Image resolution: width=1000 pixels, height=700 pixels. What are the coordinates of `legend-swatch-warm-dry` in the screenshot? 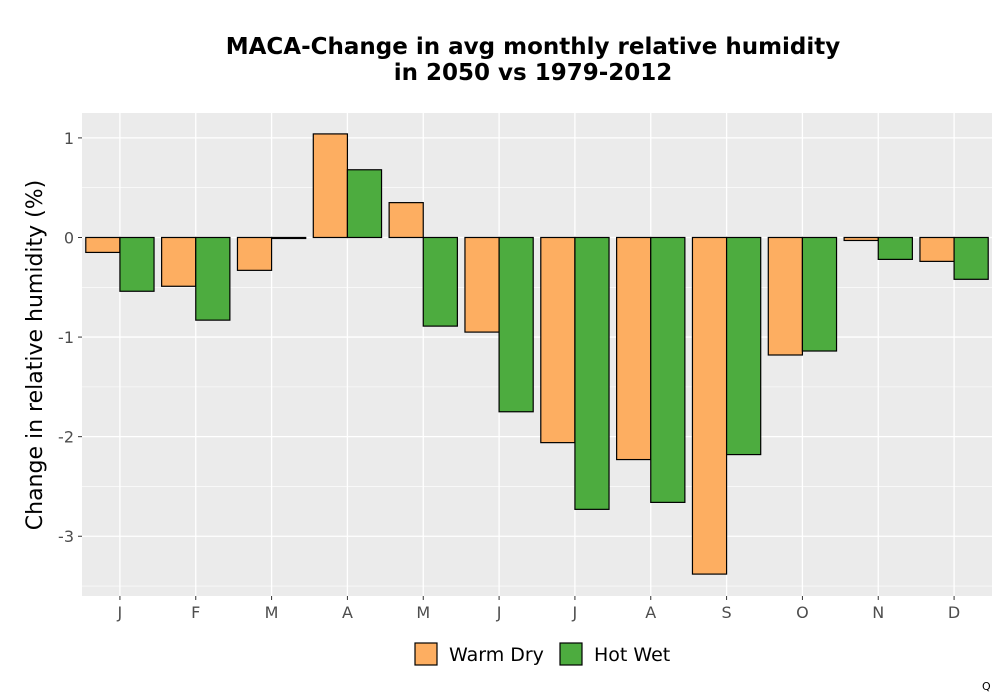 It's located at (426, 654).